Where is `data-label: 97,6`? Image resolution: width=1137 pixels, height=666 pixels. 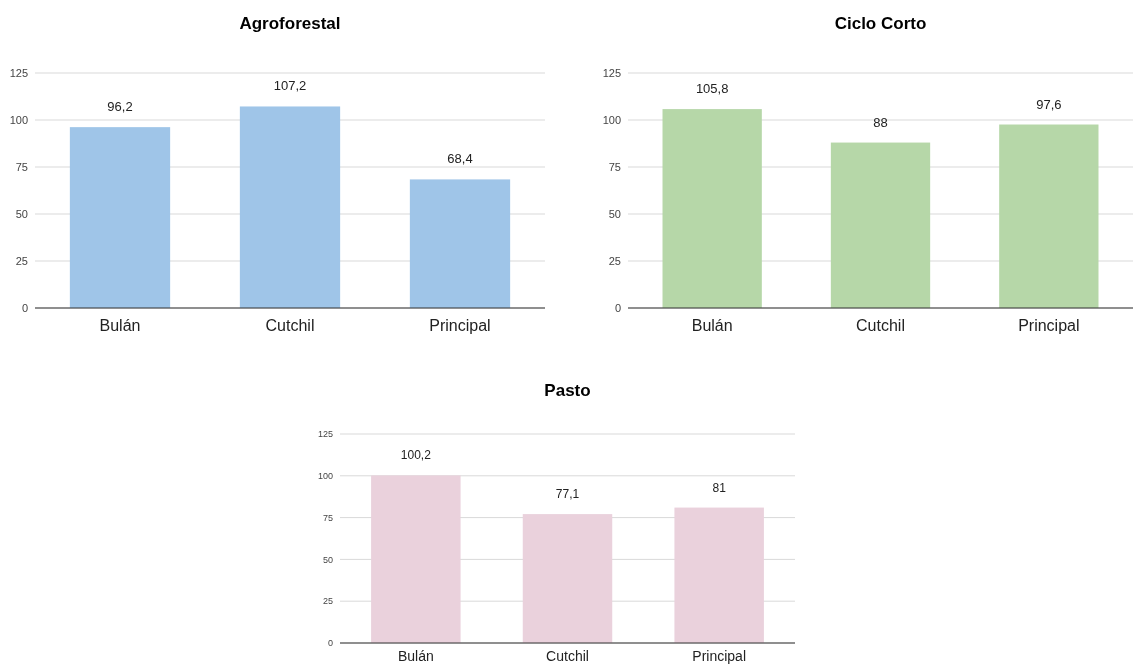
data-label: 97,6 is located at coordinates (1049, 104).